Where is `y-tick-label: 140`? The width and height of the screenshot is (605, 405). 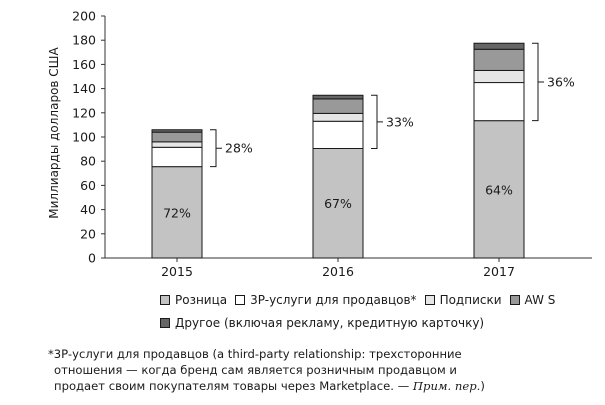
y-tick-label: 140 is located at coordinates (84, 88).